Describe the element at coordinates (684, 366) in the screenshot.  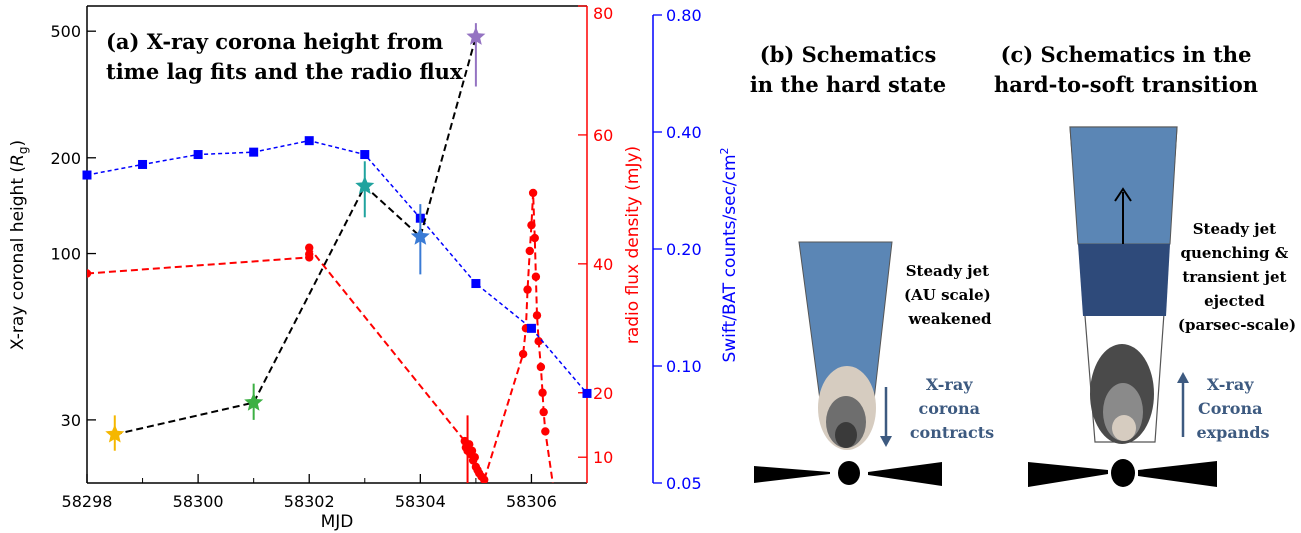
I see `bat-tick-label: 0.10` at that location.